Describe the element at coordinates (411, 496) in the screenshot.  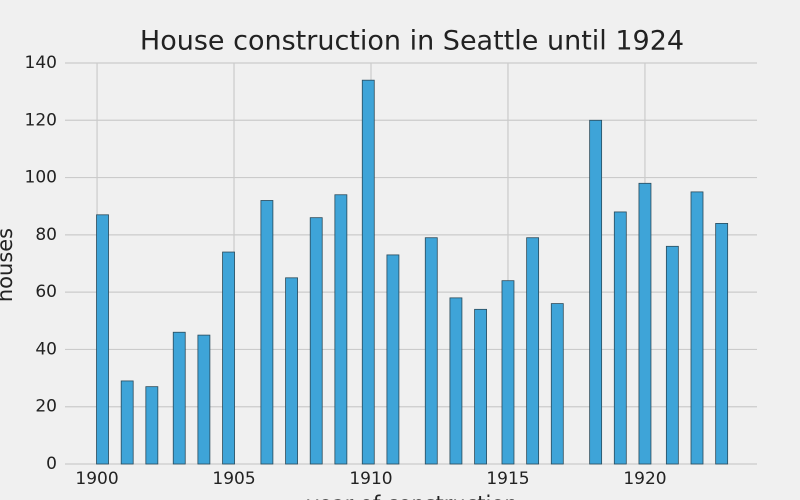
I see `x-axis-label: year of construction` at that location.